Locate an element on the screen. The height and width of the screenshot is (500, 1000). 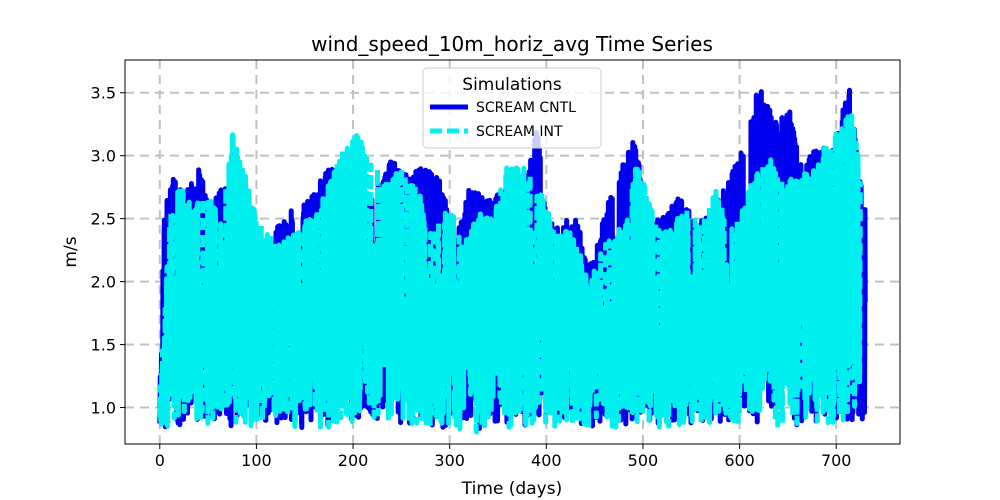
x-axis-ticks: 0 100 200 300 400 500 600 700 is located at coordinates (503, 457).